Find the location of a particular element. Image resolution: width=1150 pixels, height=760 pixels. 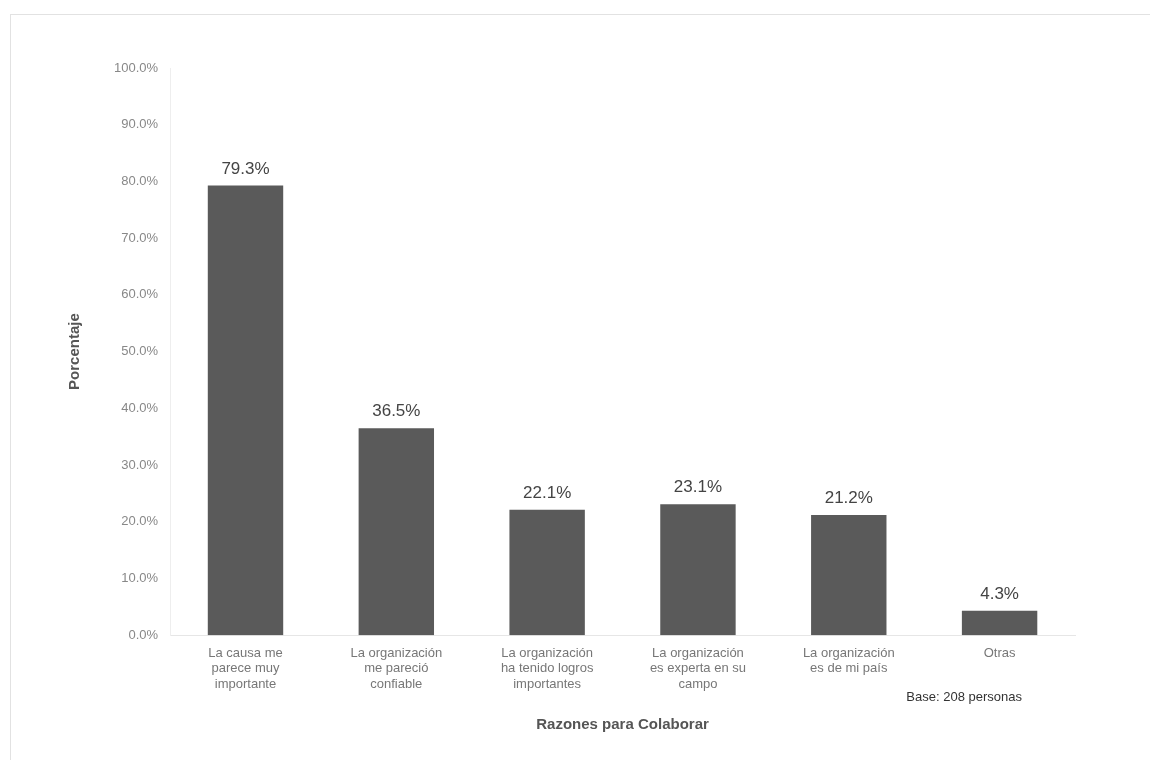

data-label: 21.2% is located at coordinates (848, 498).